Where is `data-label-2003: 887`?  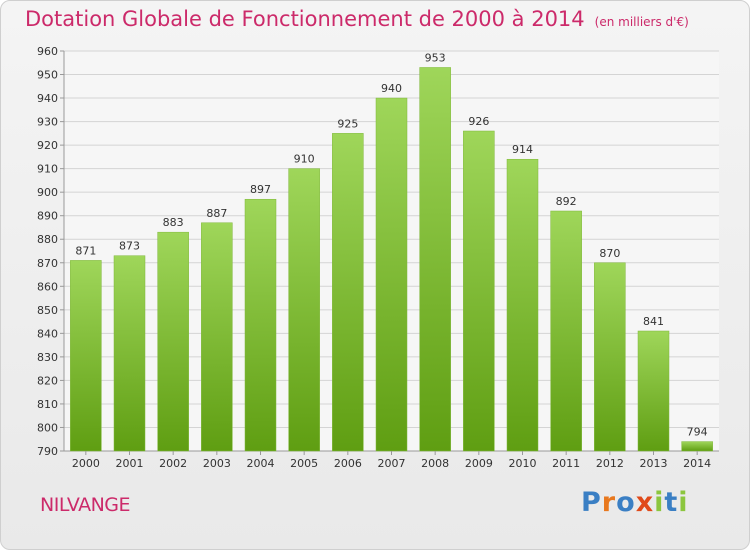 data-label-2003: 887 is located at coordinates (216, 213).